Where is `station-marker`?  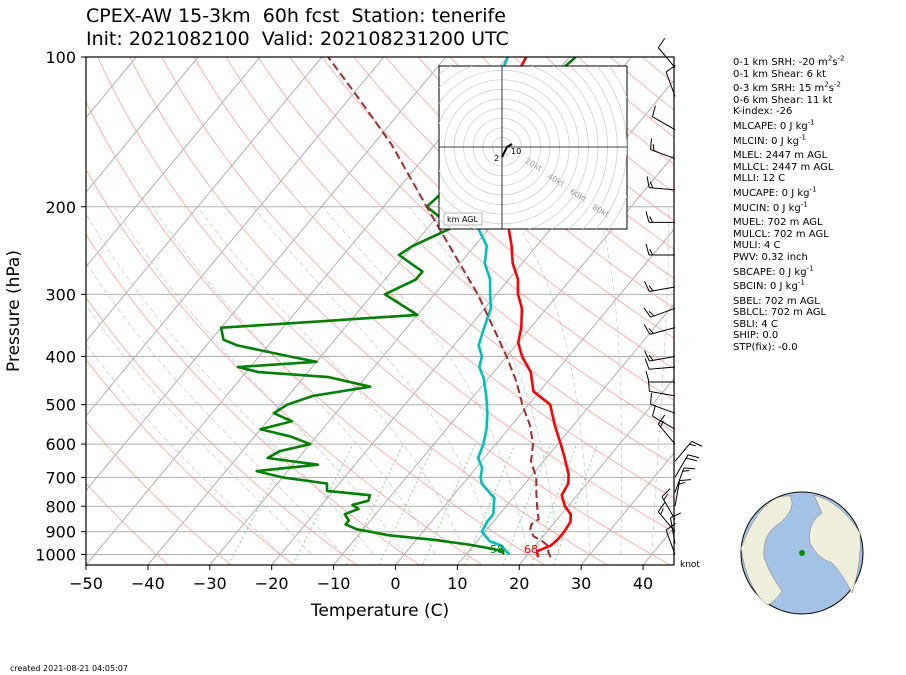 station-marker is located at coordinates (802, 553).